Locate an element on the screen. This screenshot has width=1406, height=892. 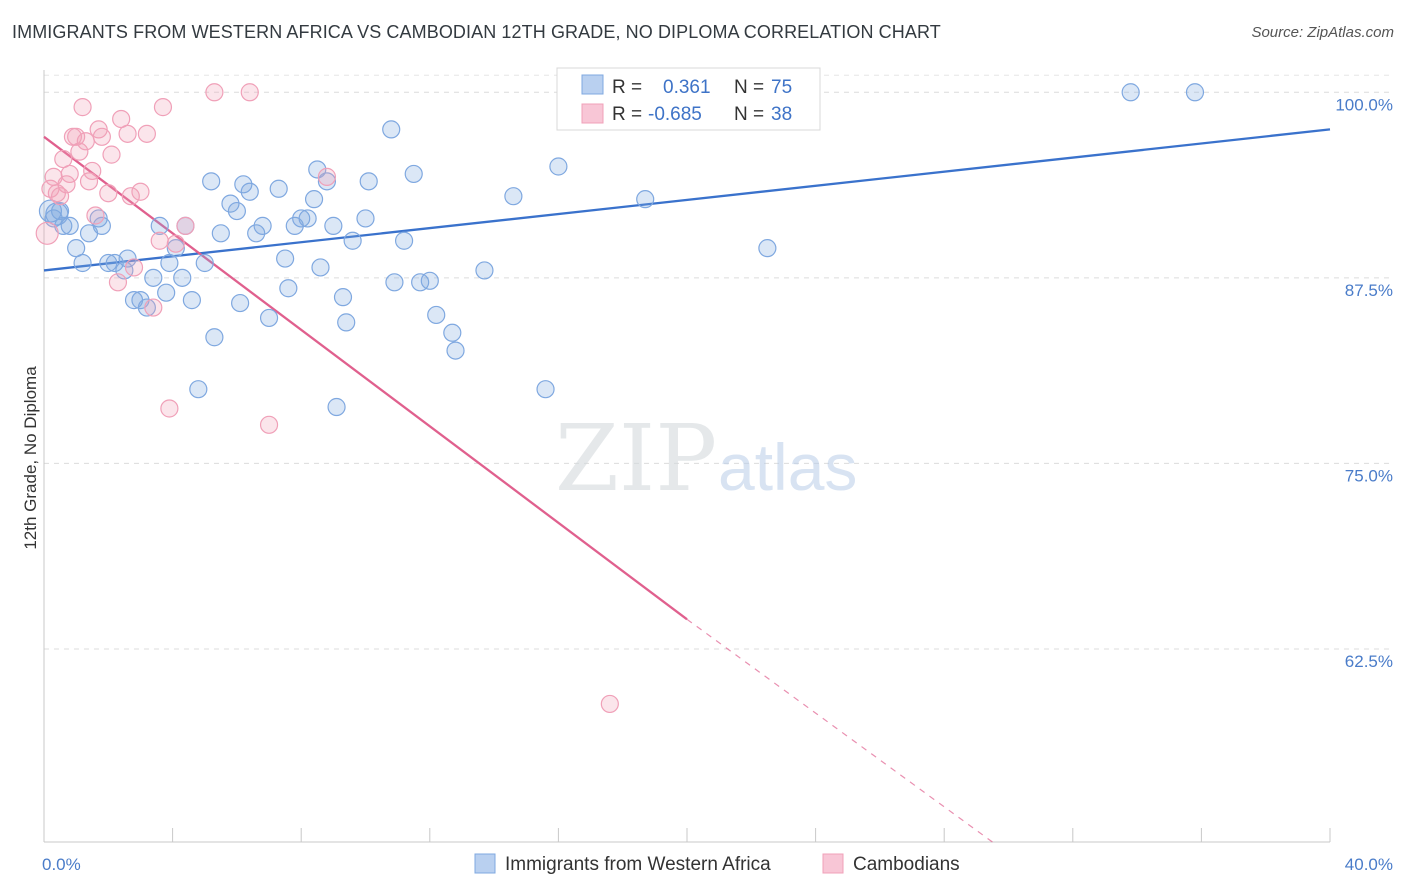
watermark: ZIP atlas is located at coordinates (706, 458).